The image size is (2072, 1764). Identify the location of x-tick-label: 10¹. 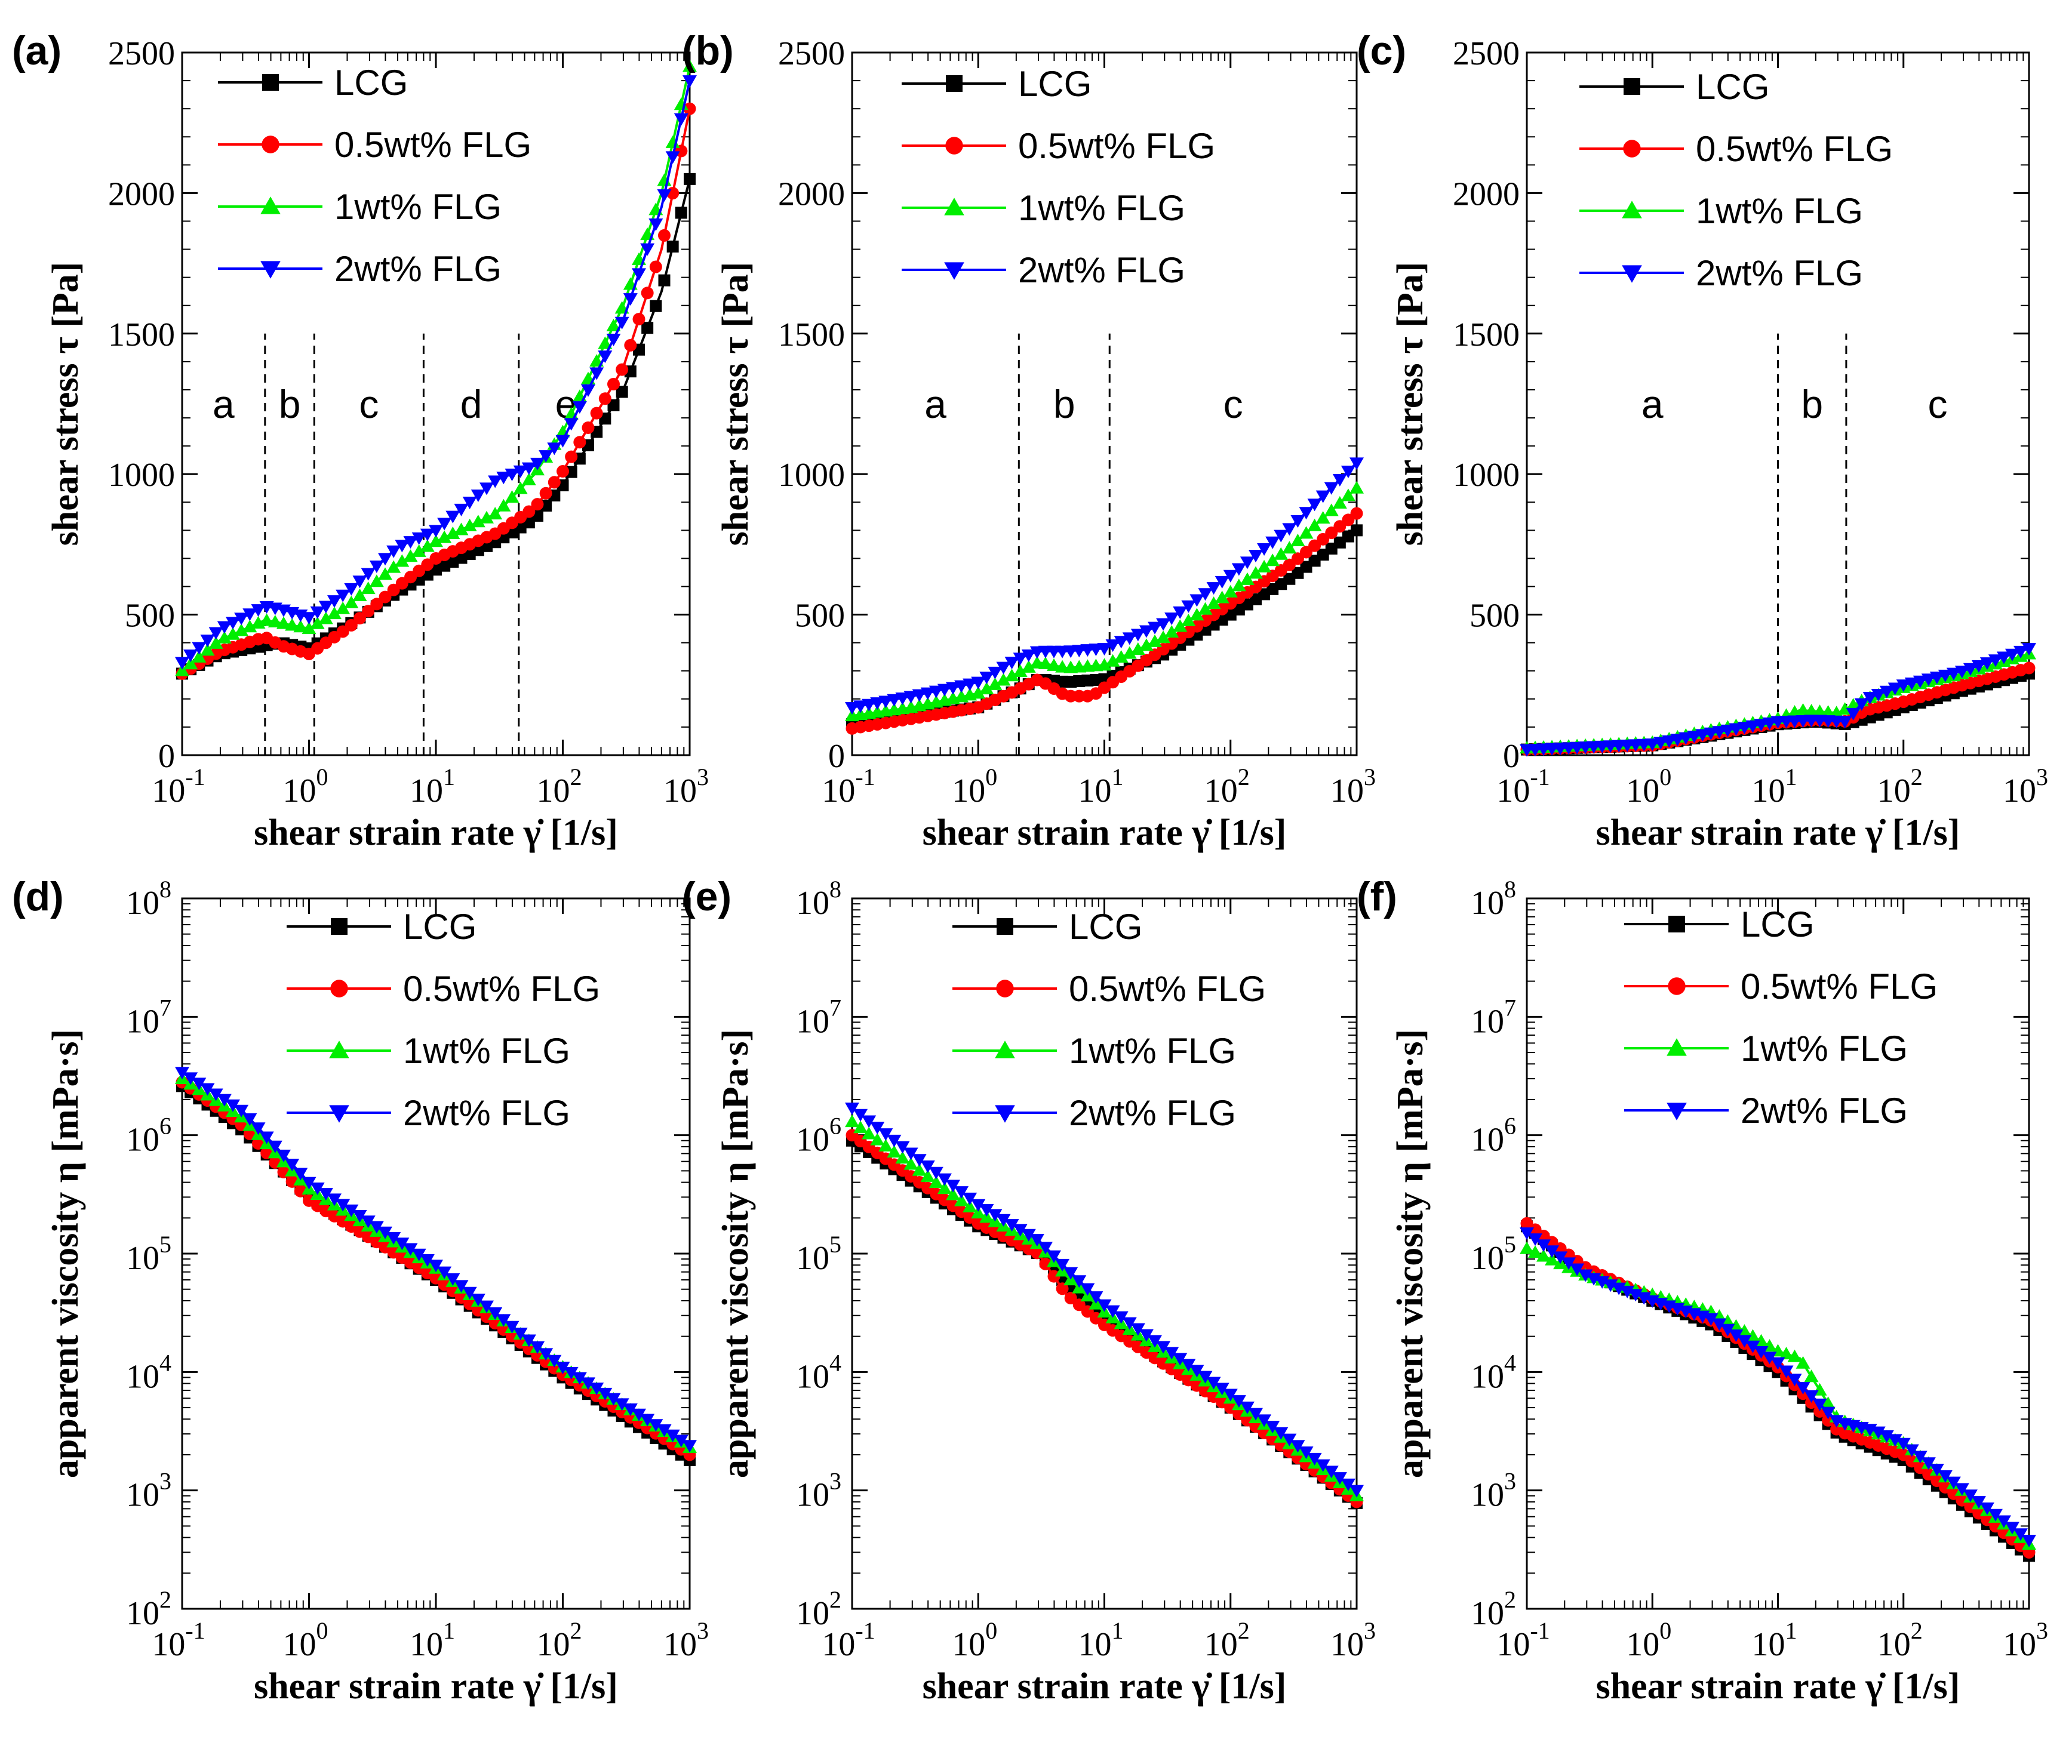
(433, 786).